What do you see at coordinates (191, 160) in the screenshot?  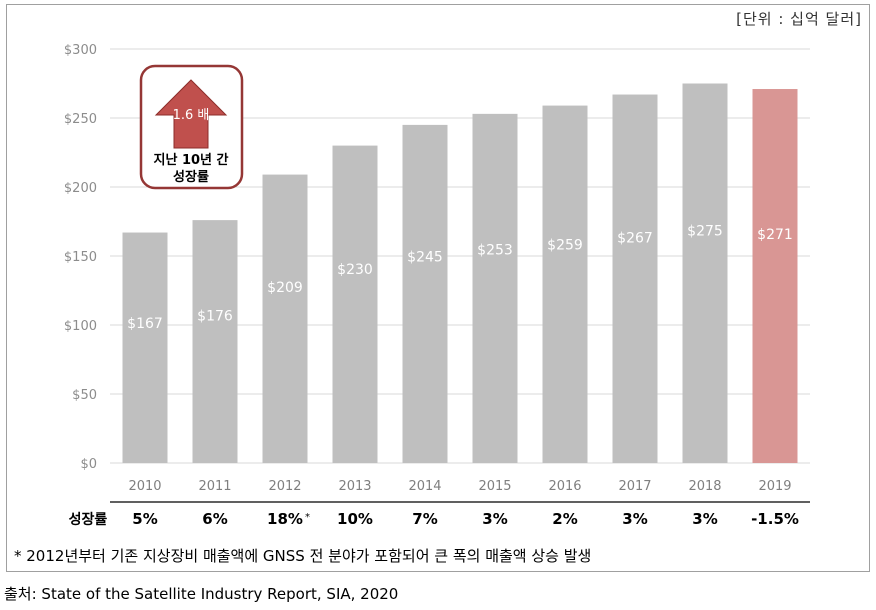 I see `callout-line1: 지난 10년 간` at bounding box center [191, 160].